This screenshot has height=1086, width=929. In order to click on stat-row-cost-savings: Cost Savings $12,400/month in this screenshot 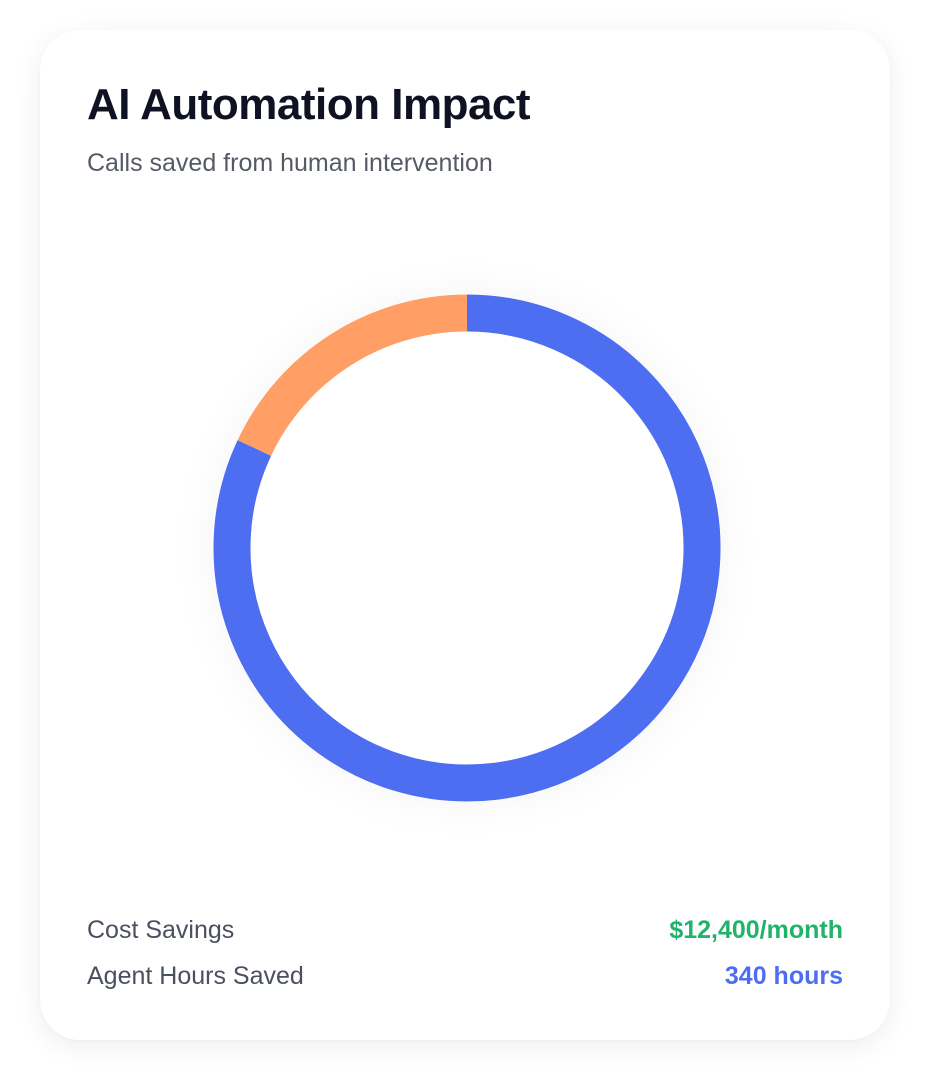, I will do `click(465, 930)`.